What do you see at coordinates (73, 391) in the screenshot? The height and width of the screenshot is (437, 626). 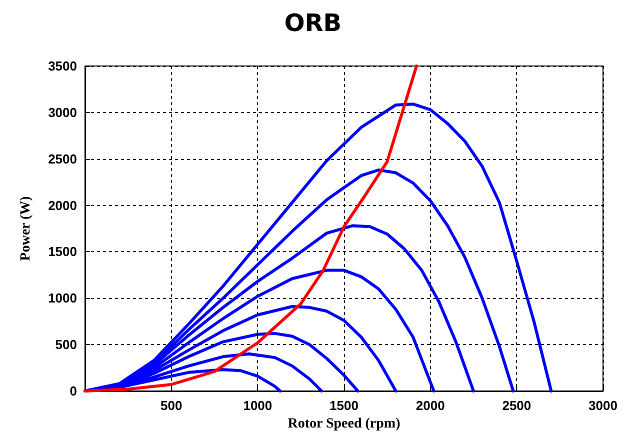 I see `y-tick-label: 0` at bounding box center [73, 391].